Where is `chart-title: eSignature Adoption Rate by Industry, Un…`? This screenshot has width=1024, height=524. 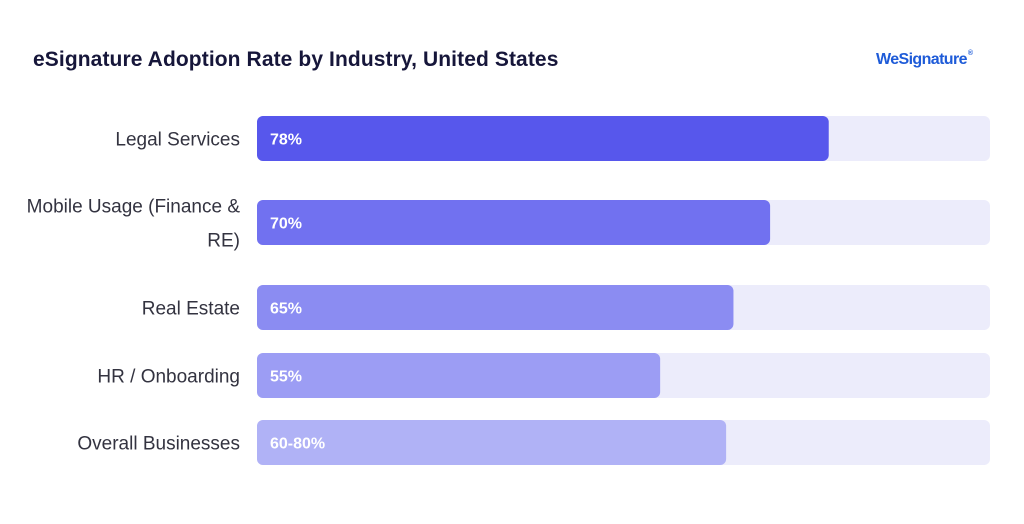 chart-title: eSignature Adoption Rate by Industry, Un… is located at coordinates (296, 59).